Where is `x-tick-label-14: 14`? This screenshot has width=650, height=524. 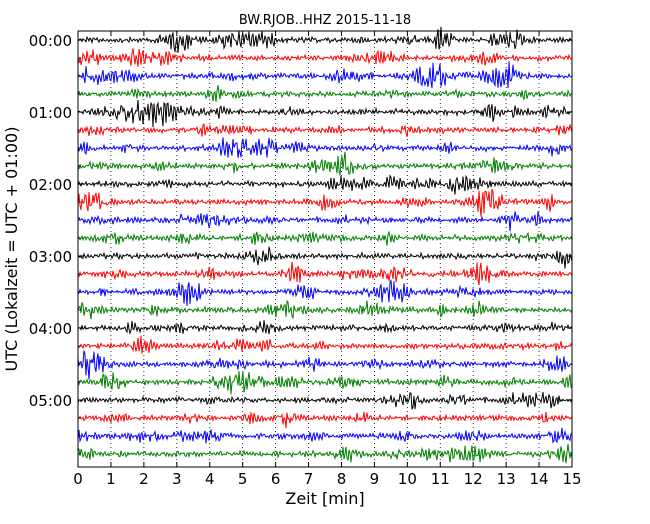
x-tick-label-14: 14 is located at coordinates (539, 479).